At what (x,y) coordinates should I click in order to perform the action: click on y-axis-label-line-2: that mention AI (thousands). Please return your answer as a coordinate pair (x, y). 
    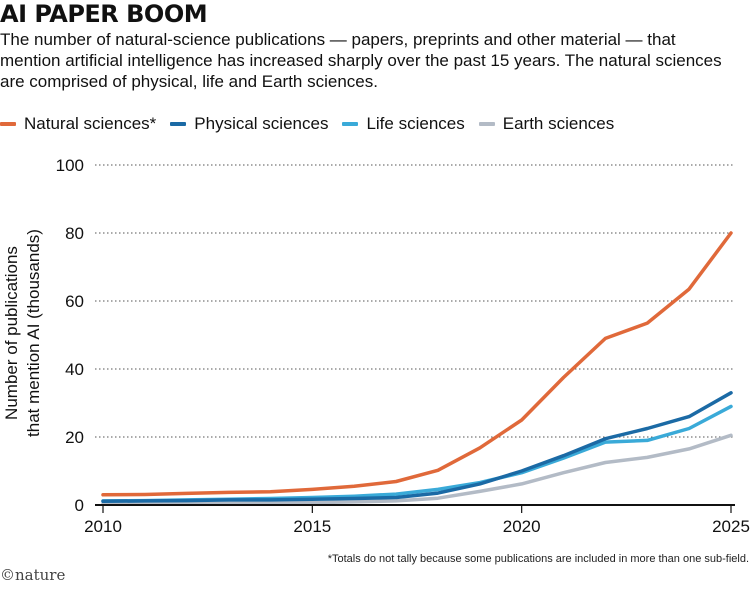
    Looking at the image, I should click on (33, 333).